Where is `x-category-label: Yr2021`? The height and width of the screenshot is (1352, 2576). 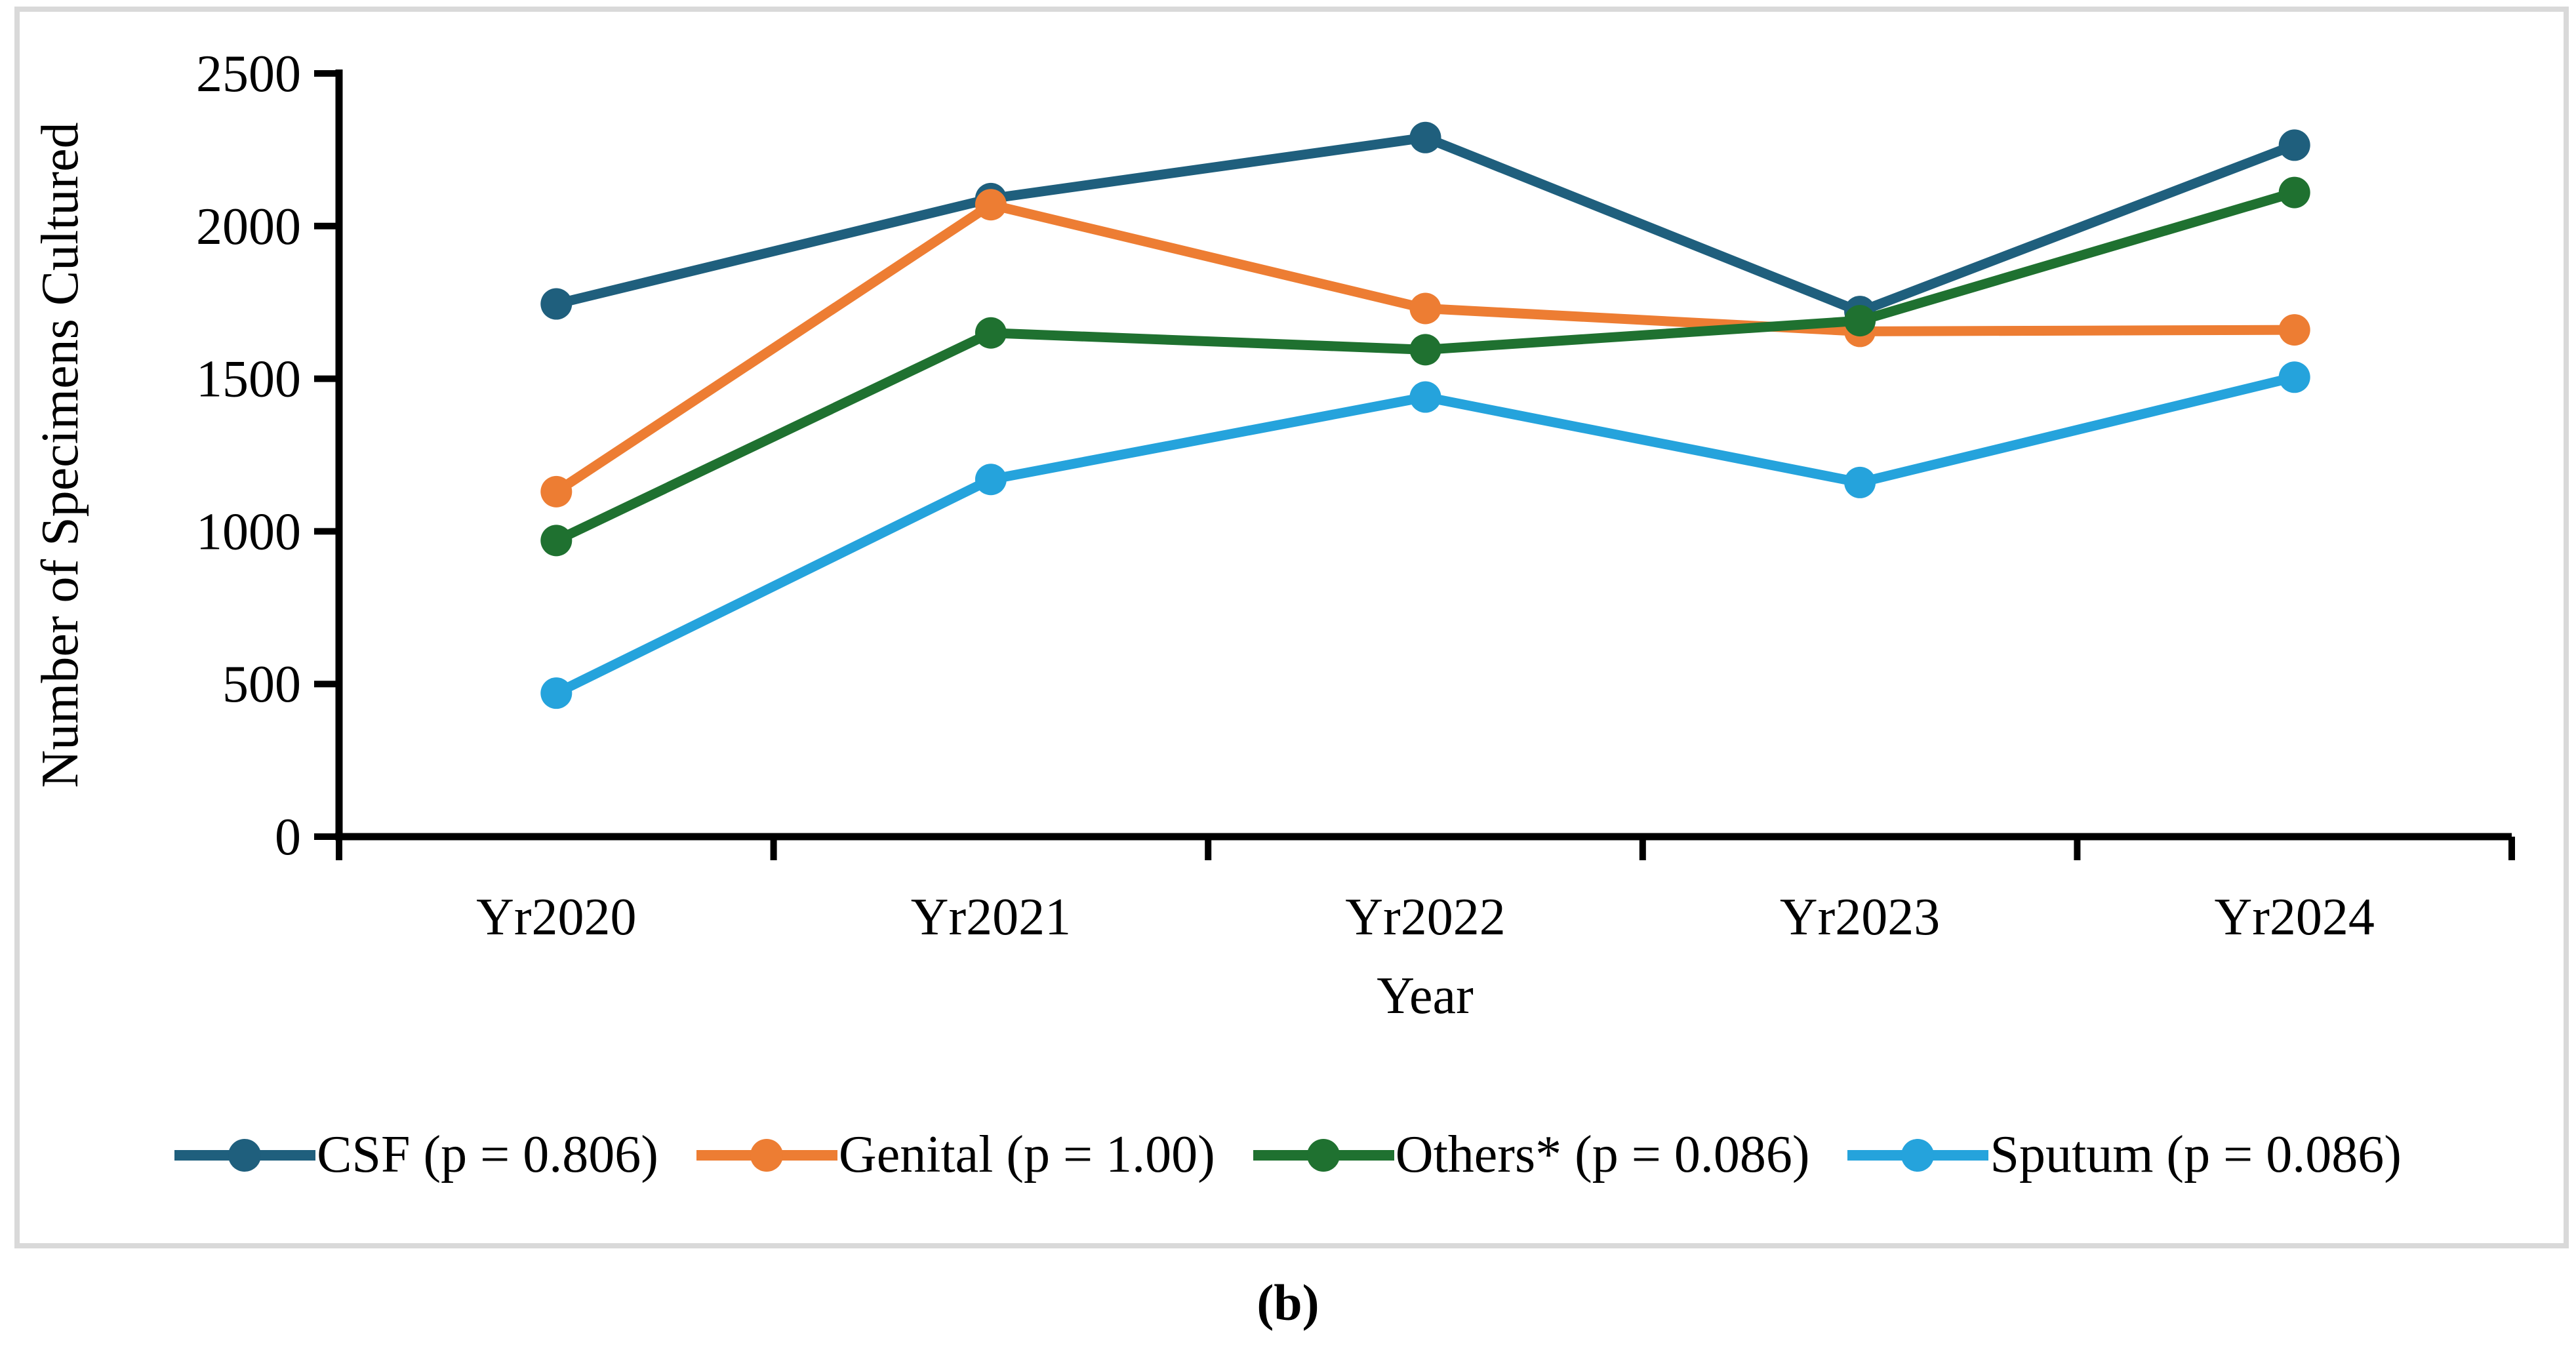
x-category-label: Yr2021 is located at coordinates (991, 917).